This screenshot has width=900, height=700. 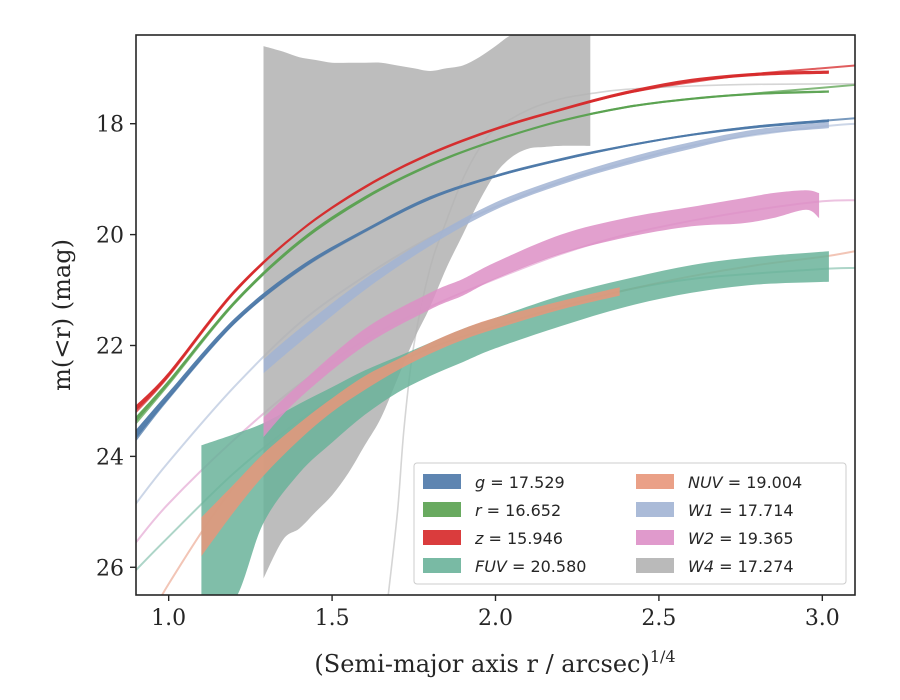 I want to click on legend-label: r = 16.652, so click(x=518, y=510).